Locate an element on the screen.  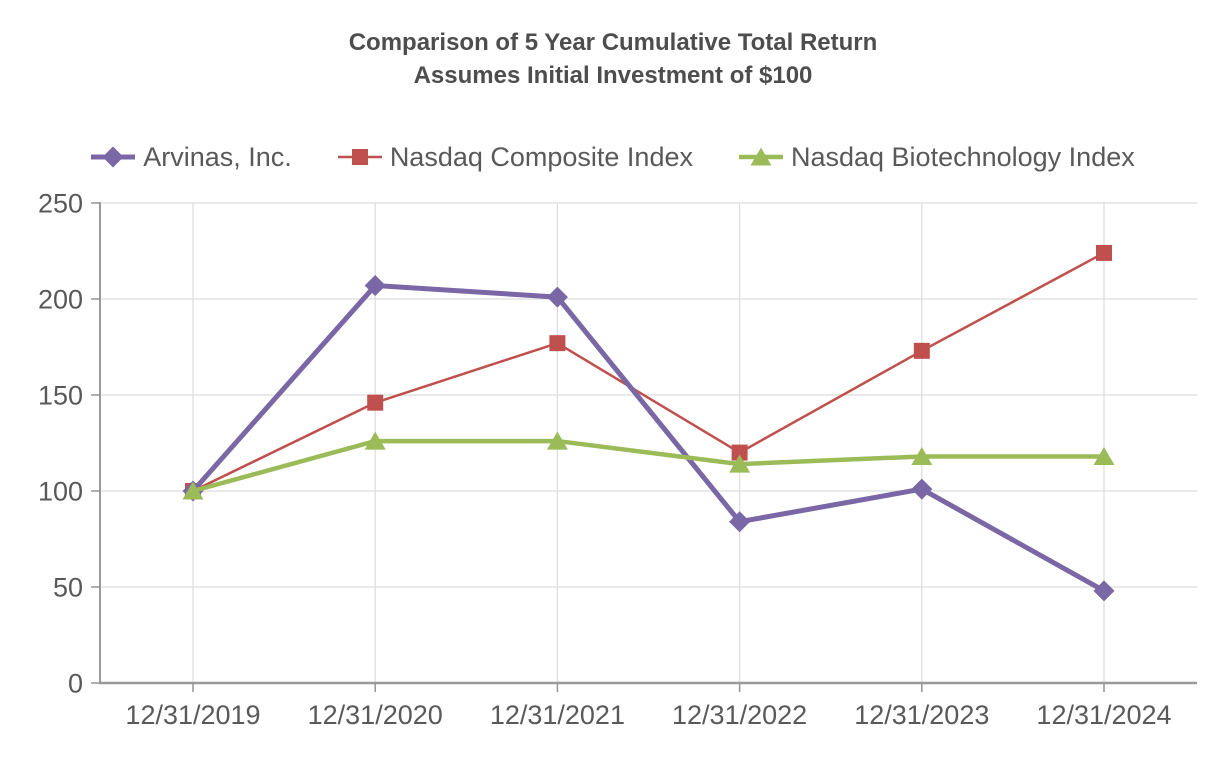
y-tick-label: 200 is located at coordinates (60, 300).